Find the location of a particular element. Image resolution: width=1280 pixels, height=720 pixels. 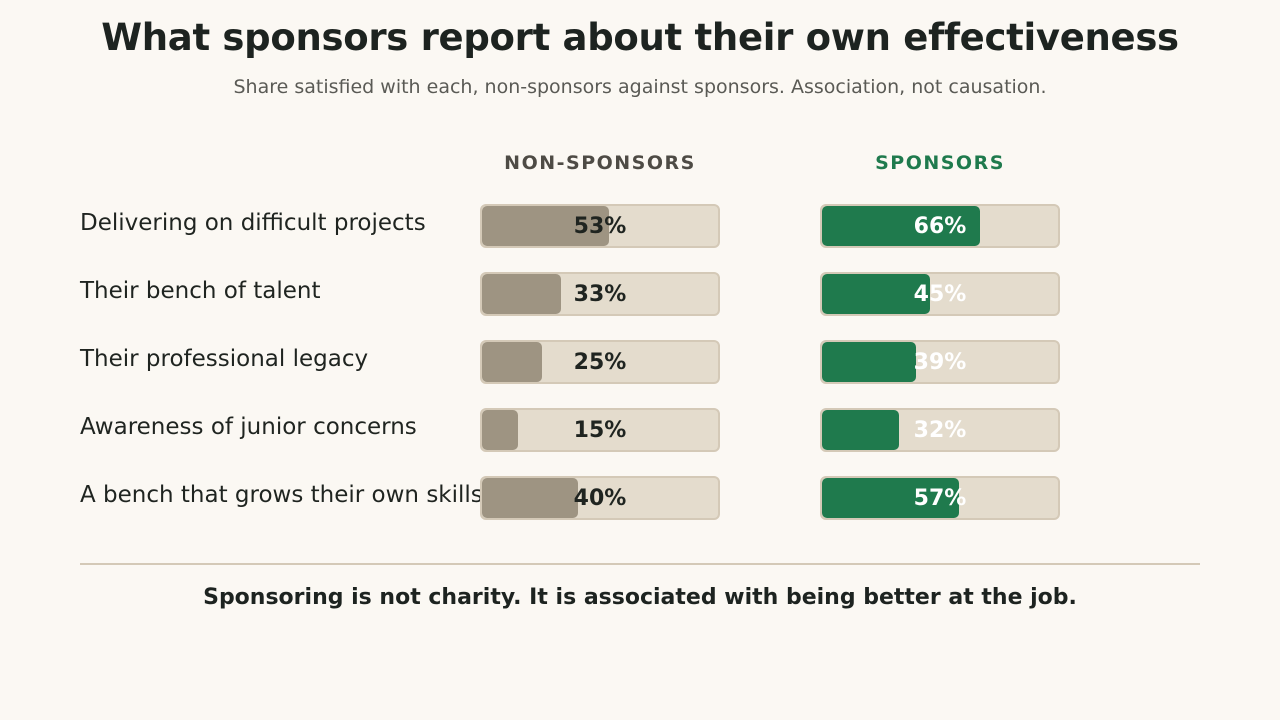

sponsor-bar-track: 39% is located at coordinates (940, 362).